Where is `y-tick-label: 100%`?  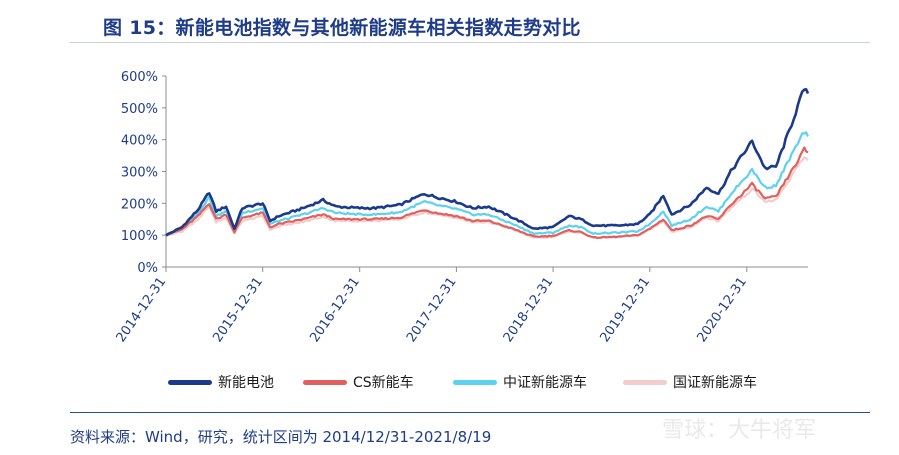 y-tick-label: 100% is located at coordinates (139, 236).